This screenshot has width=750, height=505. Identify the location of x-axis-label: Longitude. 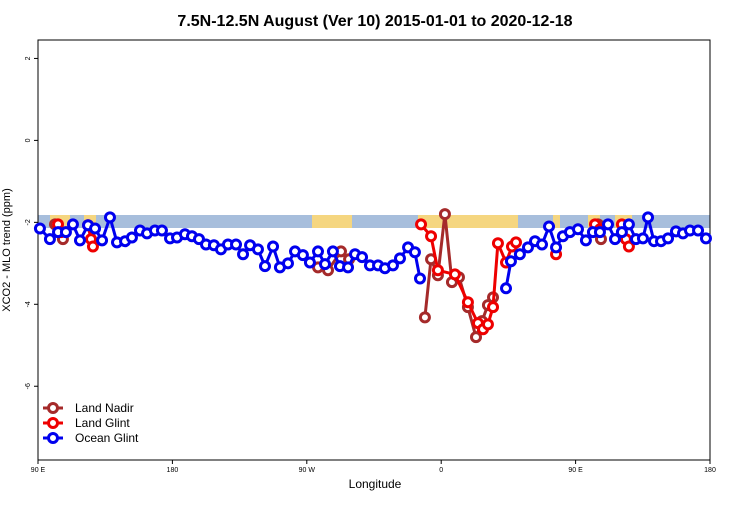
(375, 484).